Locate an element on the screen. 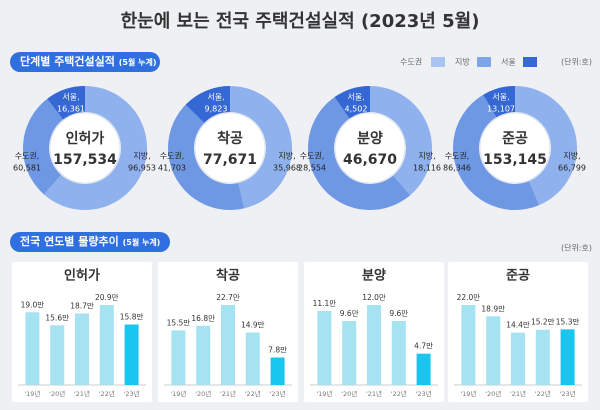 The image size is (600, 410). title-date: (2023년 5월) is located at coordinates (420, 21).